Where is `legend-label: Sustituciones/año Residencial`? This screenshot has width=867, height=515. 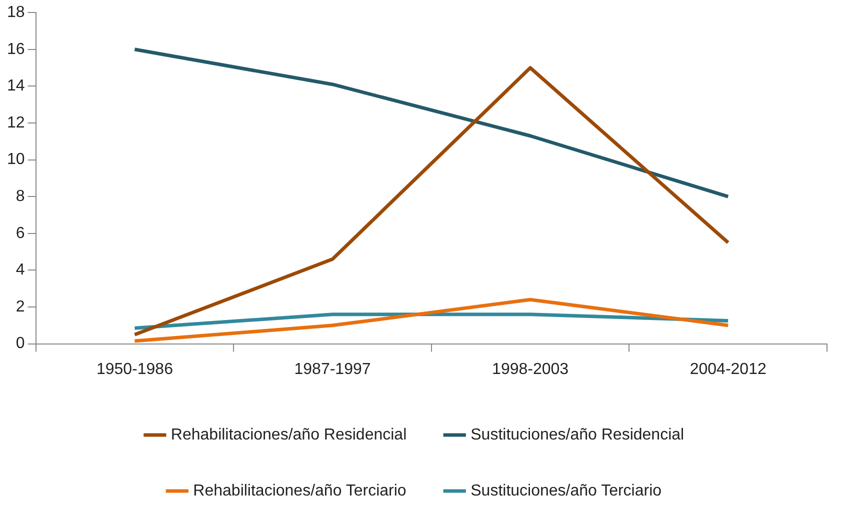 legend-label: Sustituciones/año Residencial is located at coordinates (577, 435).